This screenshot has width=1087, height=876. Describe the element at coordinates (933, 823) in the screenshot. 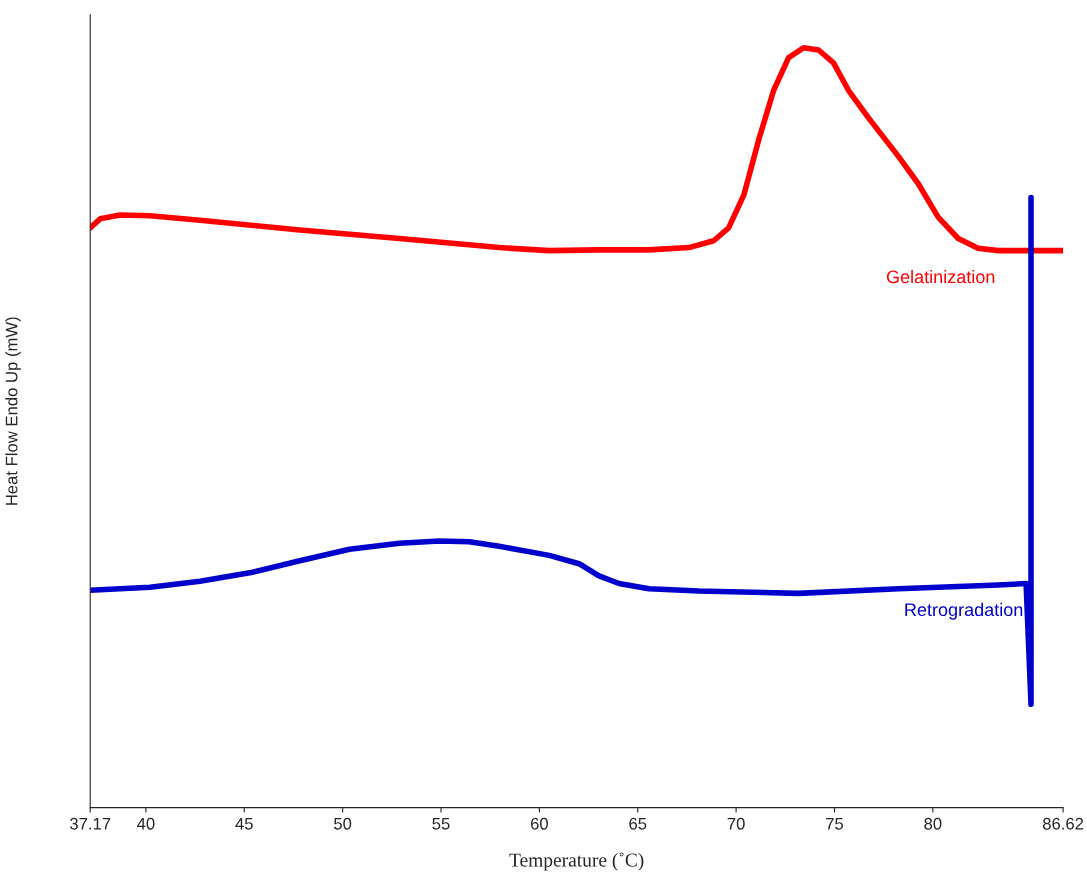

I see `x-tick-label: 80` at that location.